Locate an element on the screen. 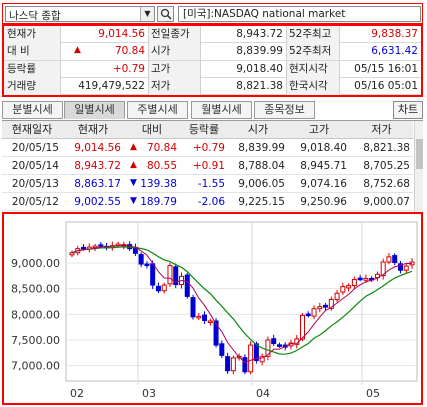 This screenshot has height=407, width=427. table-cell-date: 20/05/15 is located at coordinates (35, 148).